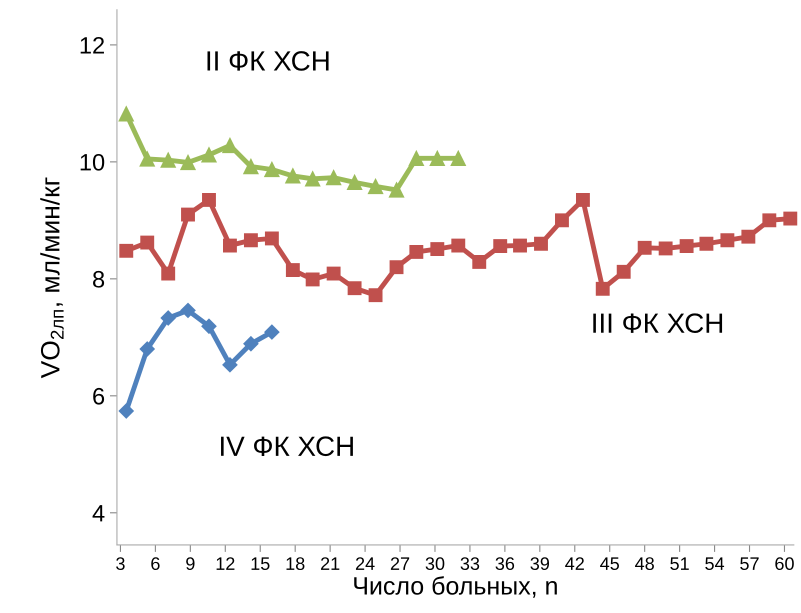 This screenshot has width=801, height=613. Describe the element at coordinates (435, 563) in the screenshot. I see `x-tick-label: 30` at that location.